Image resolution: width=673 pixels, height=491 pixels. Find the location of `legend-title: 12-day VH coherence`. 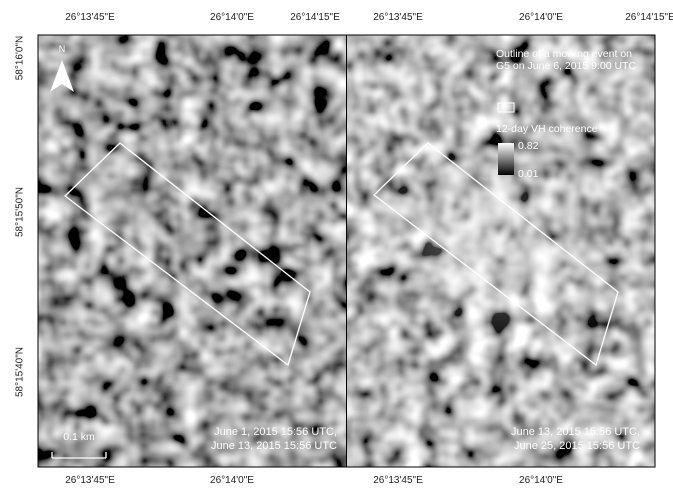

legend-title: 12-day VH coherence is located at coordinates (547, 129).